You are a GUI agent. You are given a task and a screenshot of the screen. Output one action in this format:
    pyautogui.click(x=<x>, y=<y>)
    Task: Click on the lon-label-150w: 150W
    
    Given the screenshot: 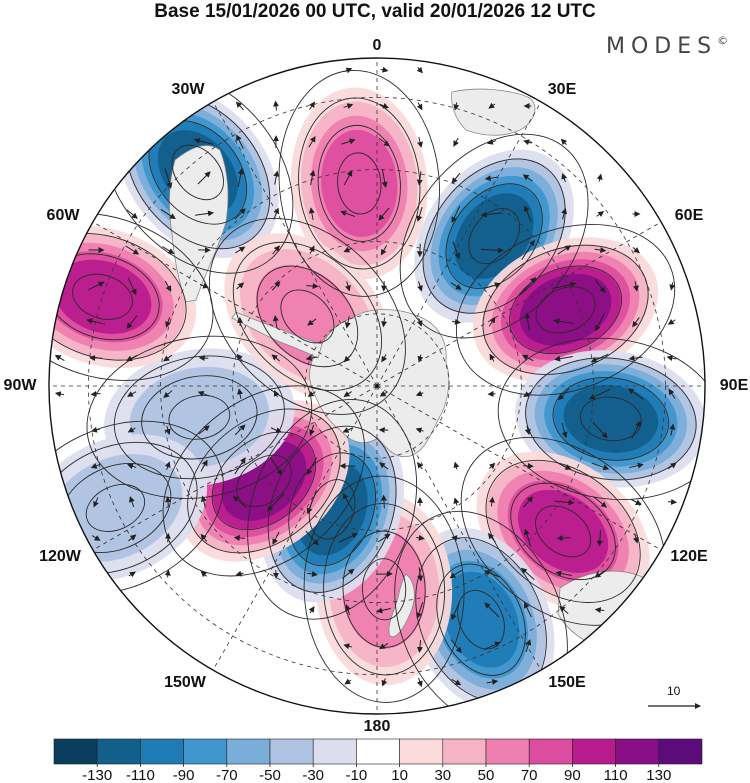 What is the action you would take?
    pyautogui.click(x=185, y=682)
    